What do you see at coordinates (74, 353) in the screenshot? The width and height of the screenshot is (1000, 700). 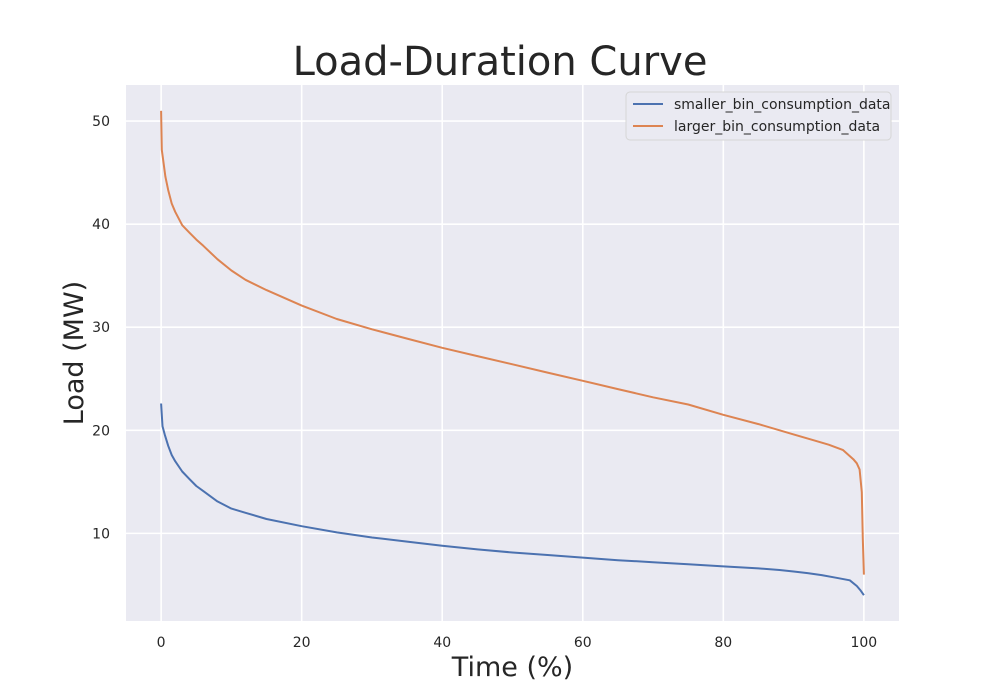 I see `y-axis-label: Load (MW)` at bounding box center [74, 353].